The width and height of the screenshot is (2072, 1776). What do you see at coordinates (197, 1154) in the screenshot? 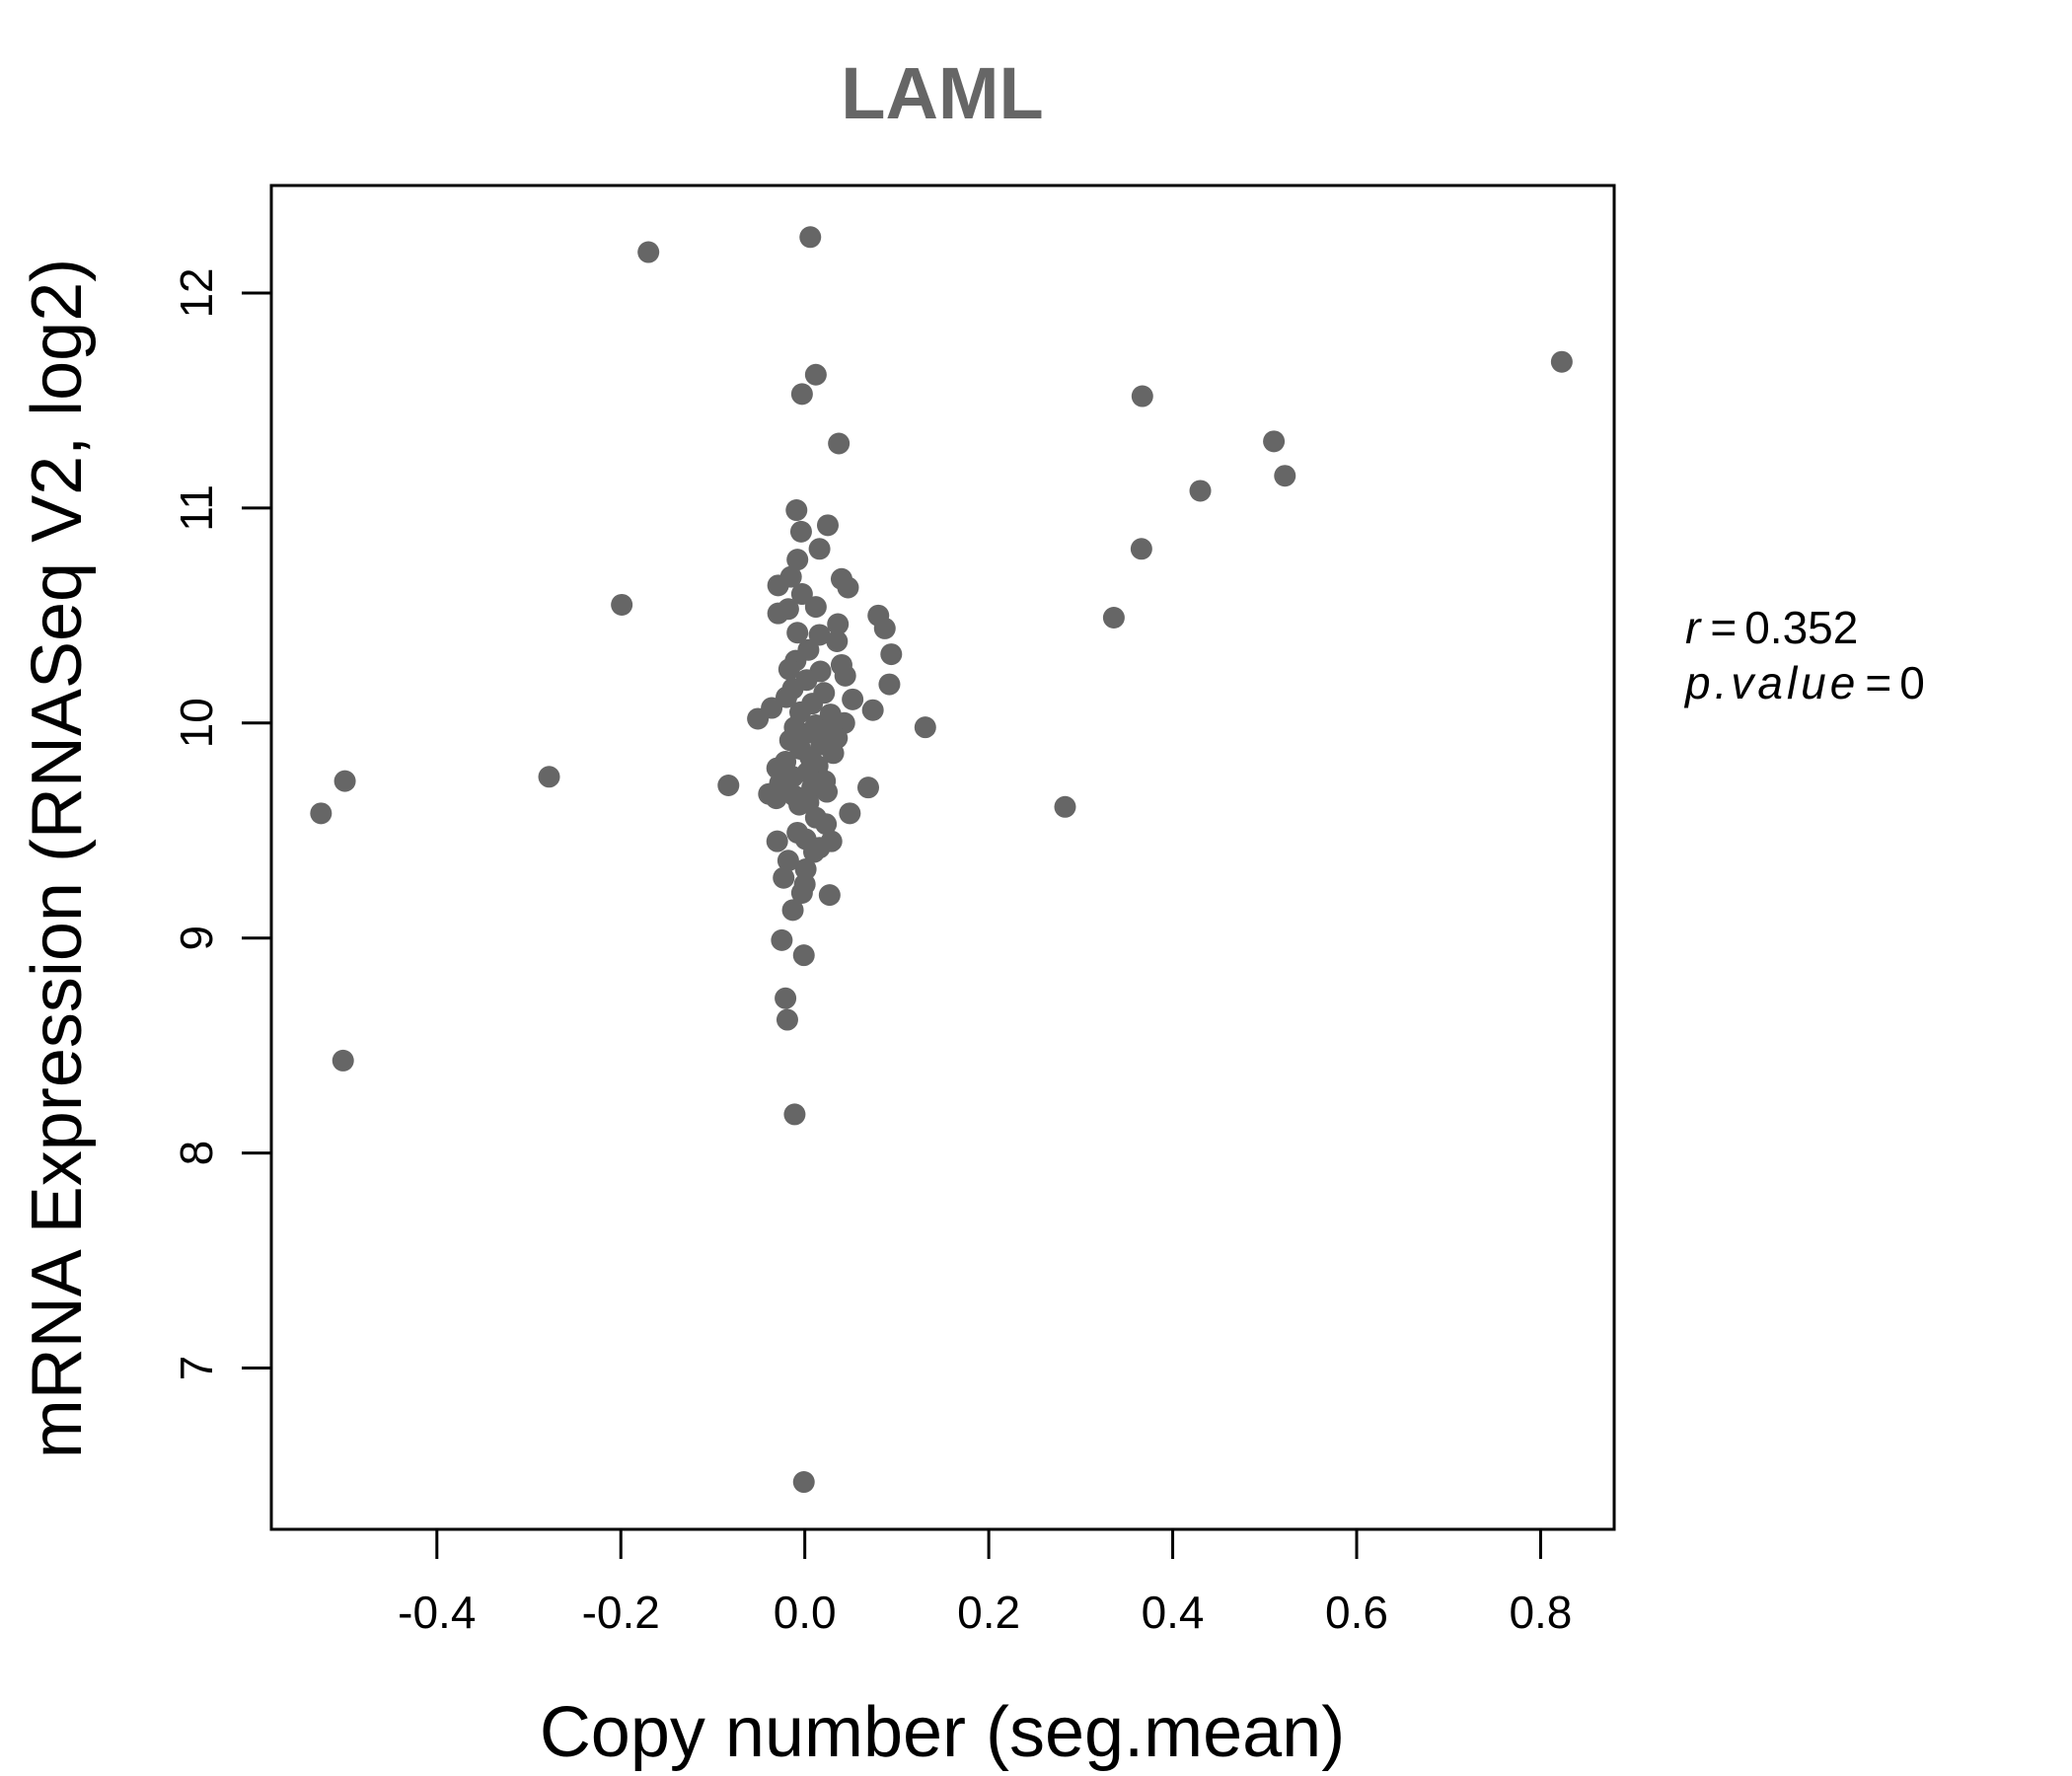
I see `y-tick-label: 8` at bounding box center [197, 1154].